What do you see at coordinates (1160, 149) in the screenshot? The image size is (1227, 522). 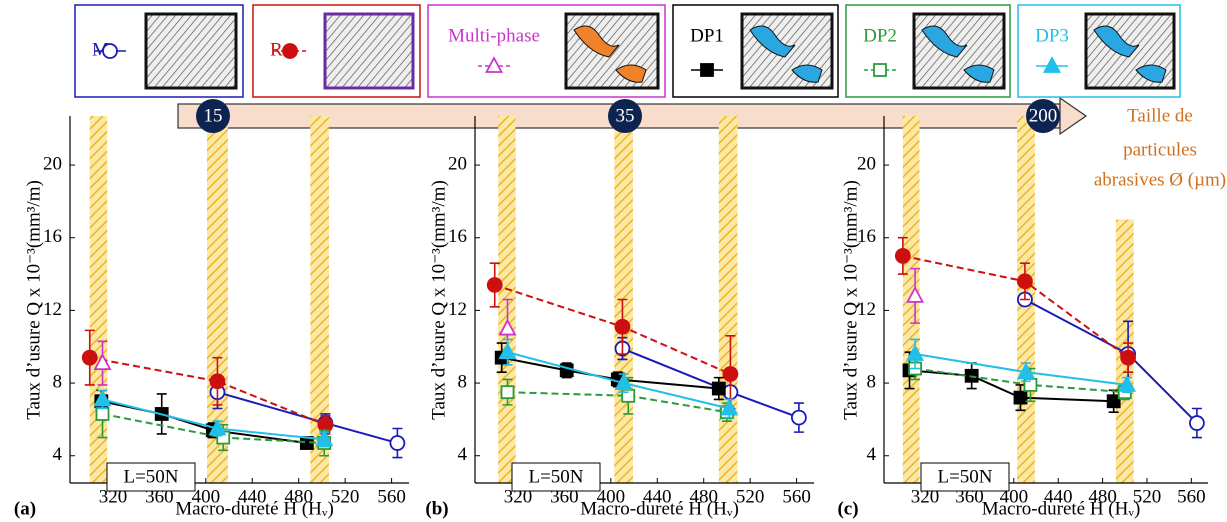 I see `size-label: particules` at bounding box center [1160, 149].